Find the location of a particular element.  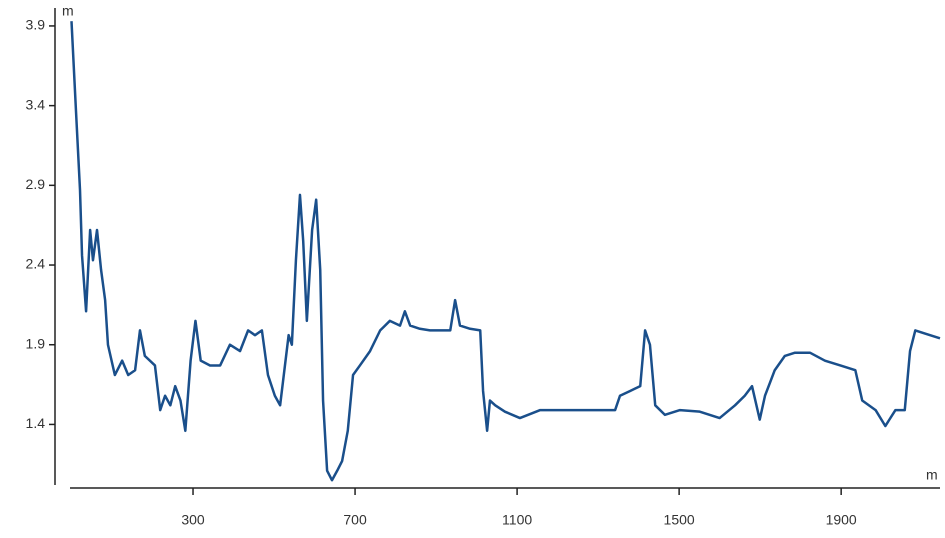

y-tick-label: 1.4 is located at coordinates (36, 423).